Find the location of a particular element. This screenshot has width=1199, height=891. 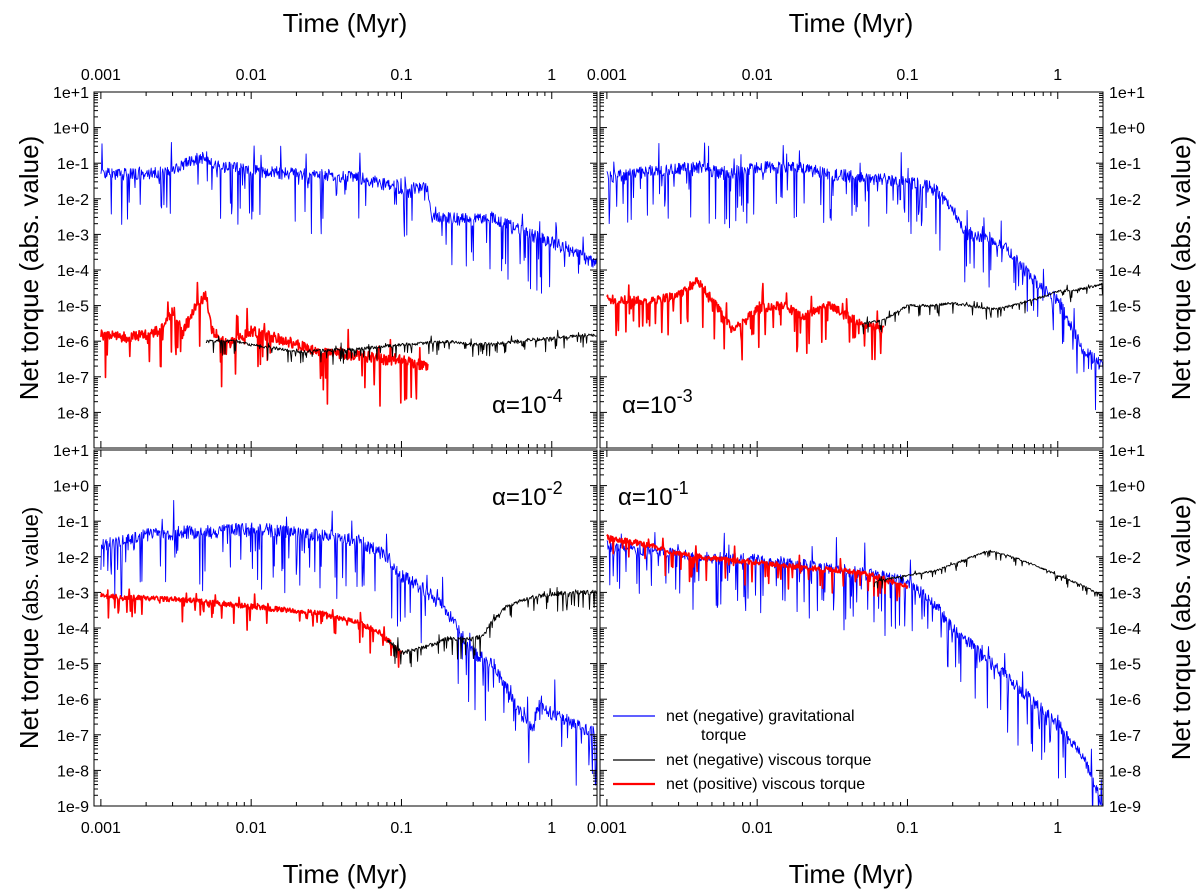

alpha-annotation: α=10-2 is located at coordinates (527, 494).